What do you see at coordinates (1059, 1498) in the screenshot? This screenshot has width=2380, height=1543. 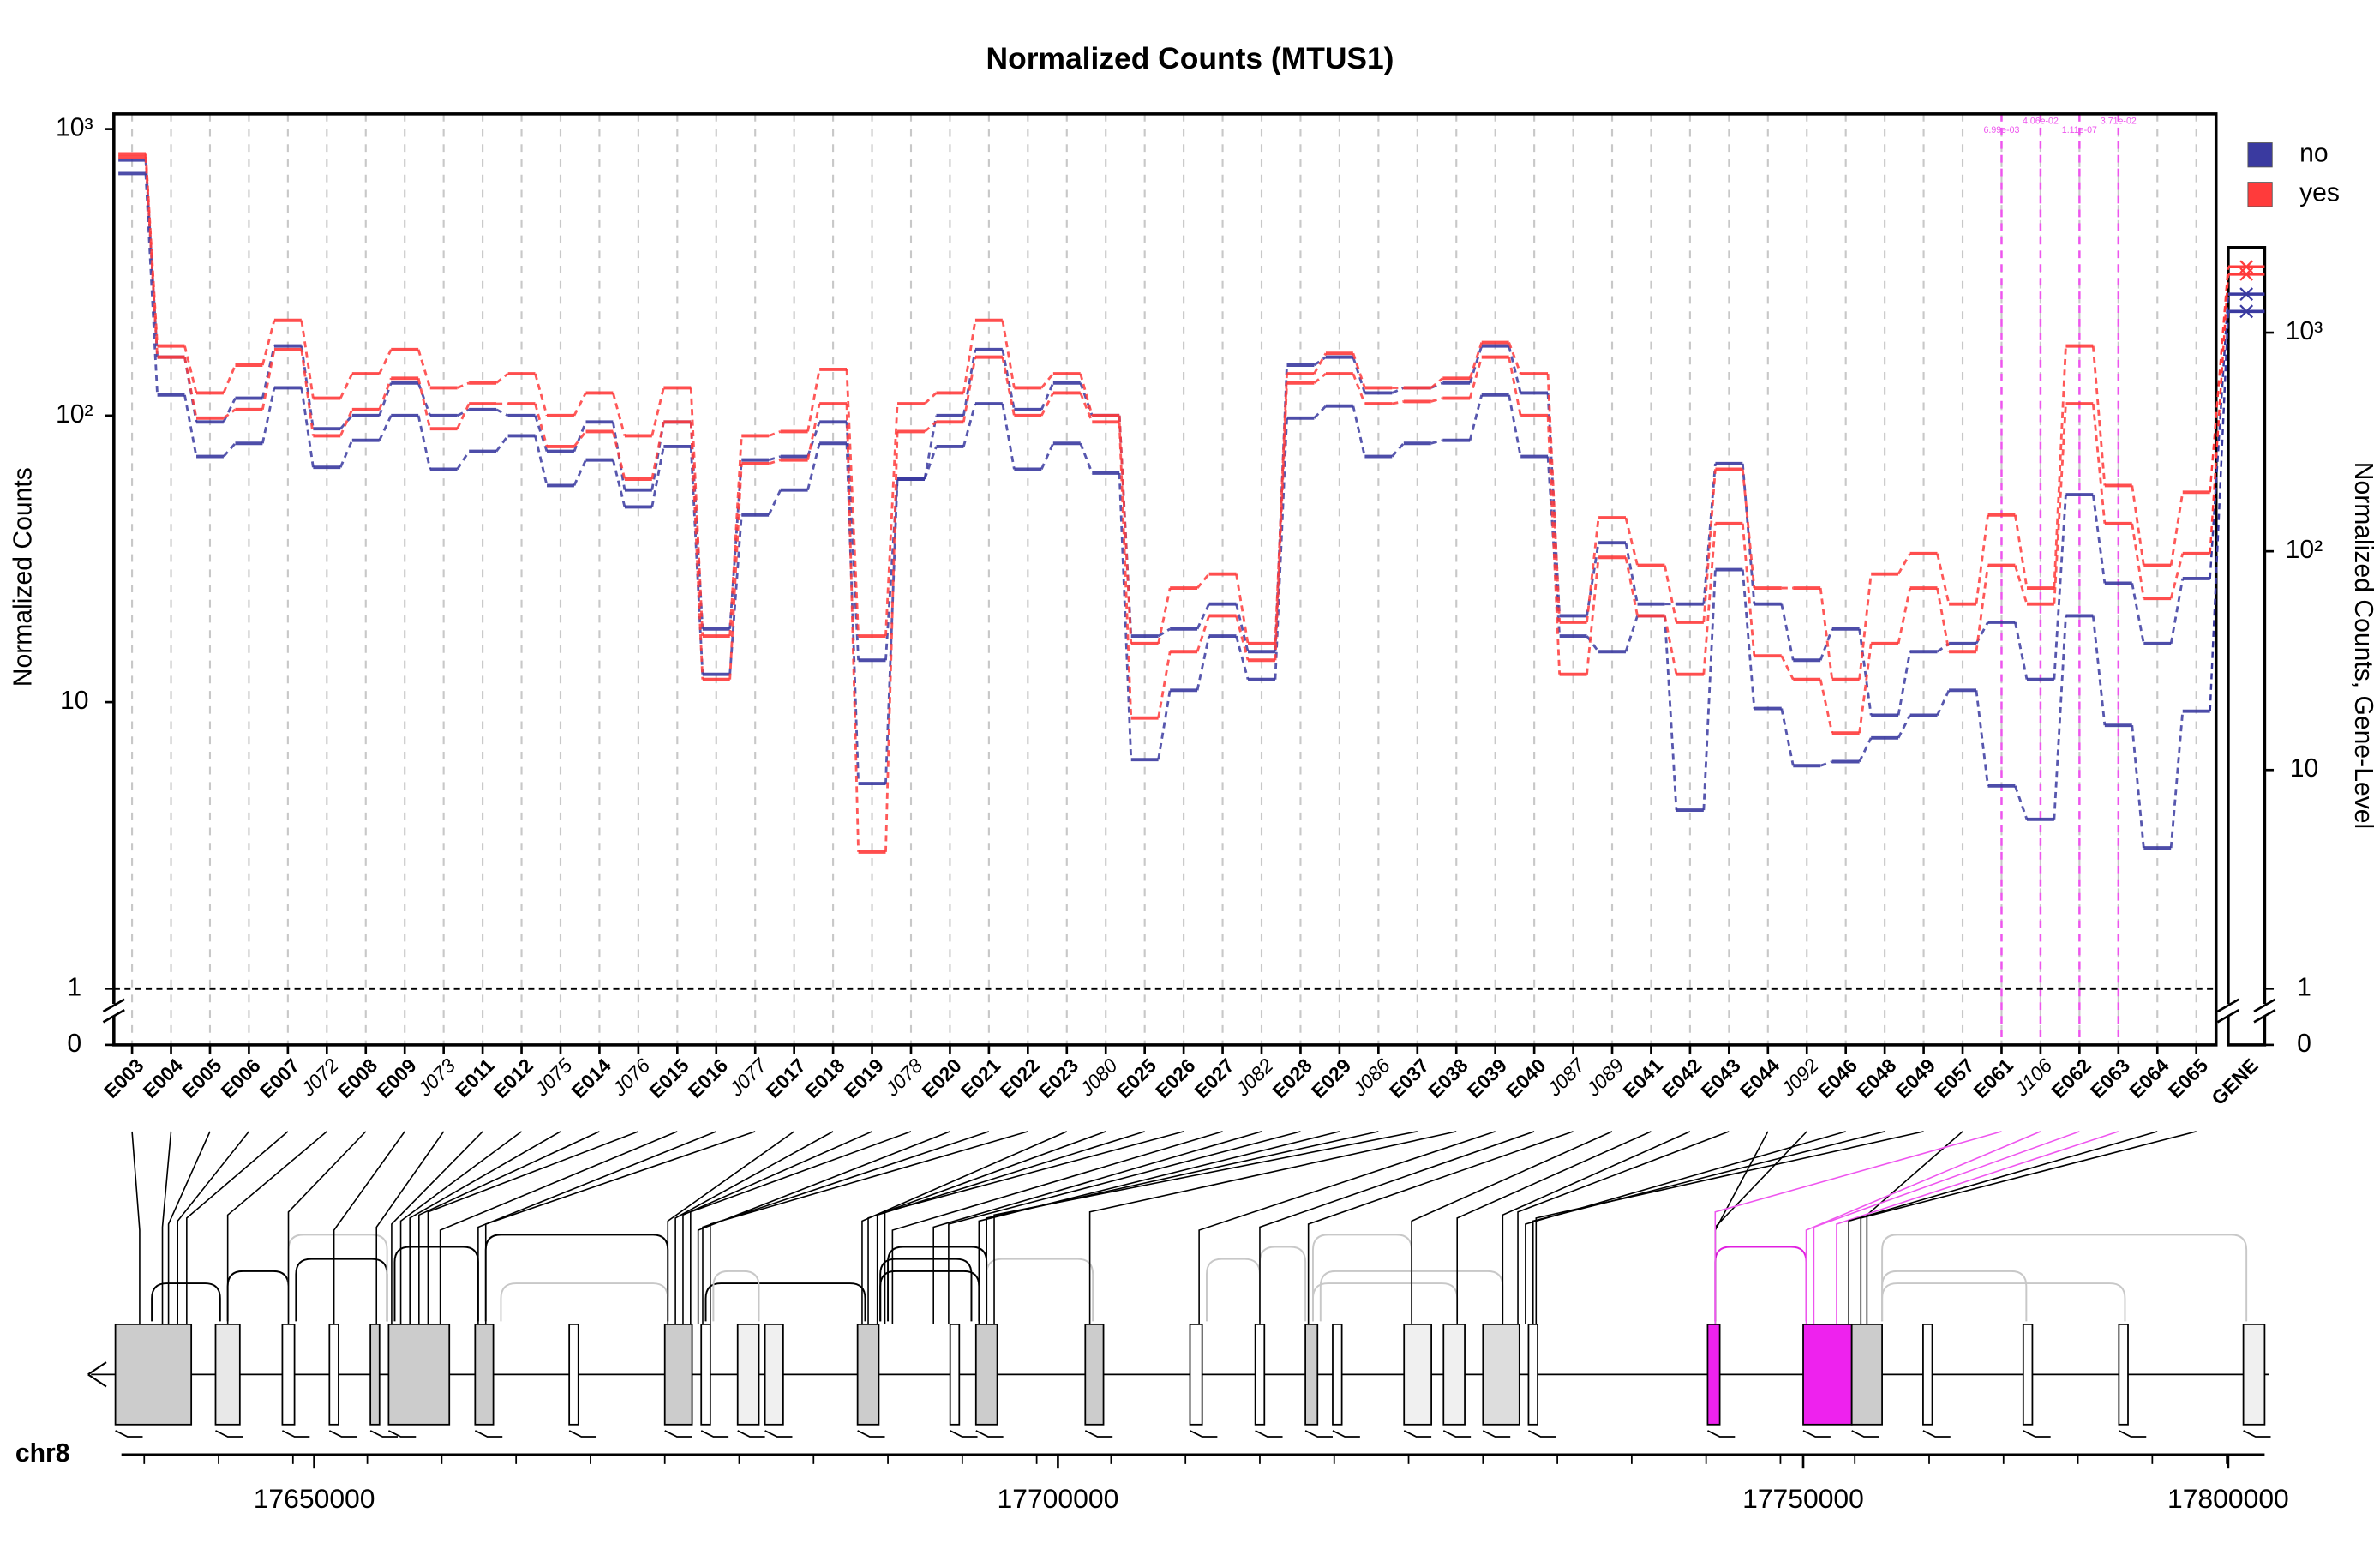 I see `genome-tick-label: 17700000` at bounding box center [1059, 1498].